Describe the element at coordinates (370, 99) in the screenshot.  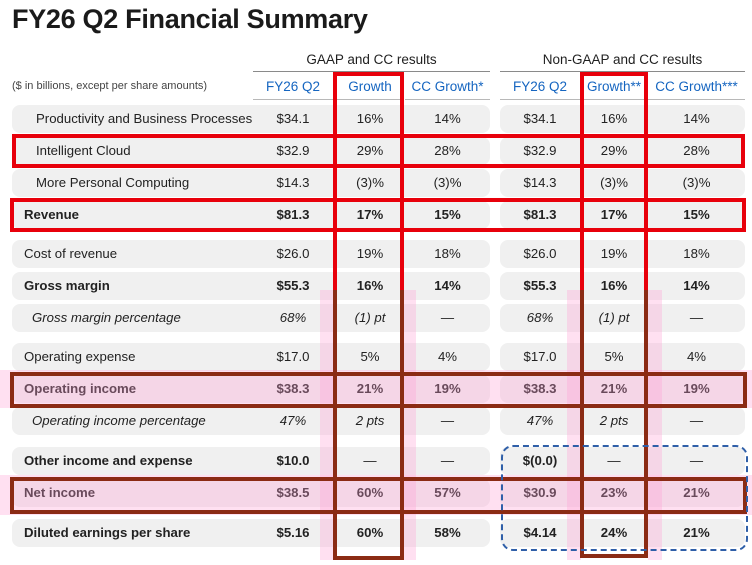
I see `header-divider-gaap-growth` at that location.